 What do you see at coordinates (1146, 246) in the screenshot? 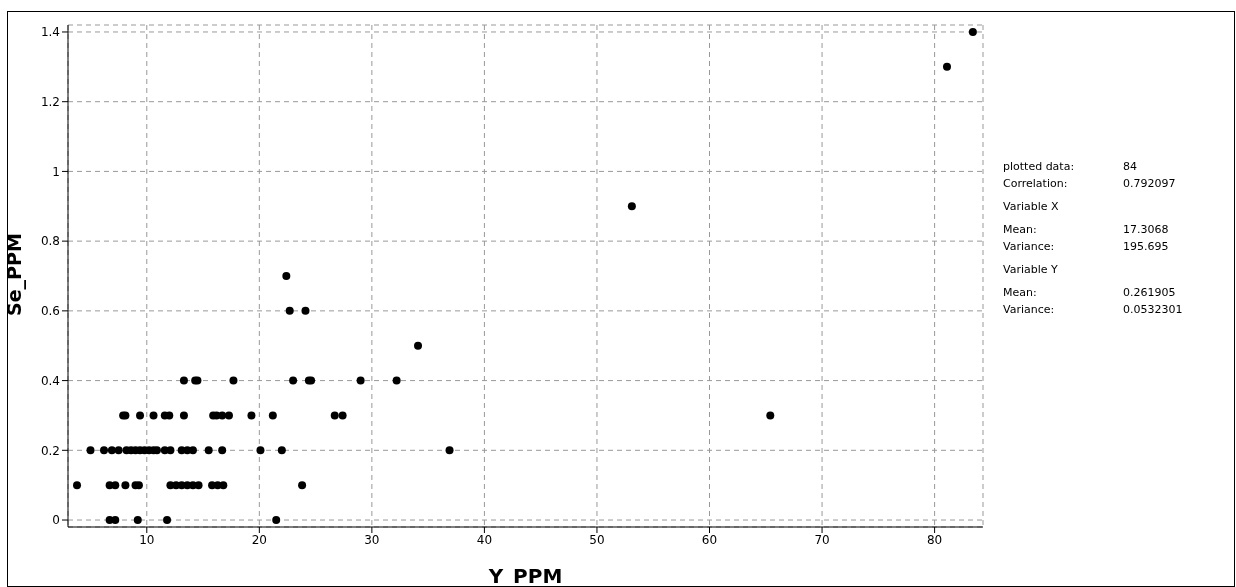
I see `text: 195.695` at bounding box center [1146, 246].